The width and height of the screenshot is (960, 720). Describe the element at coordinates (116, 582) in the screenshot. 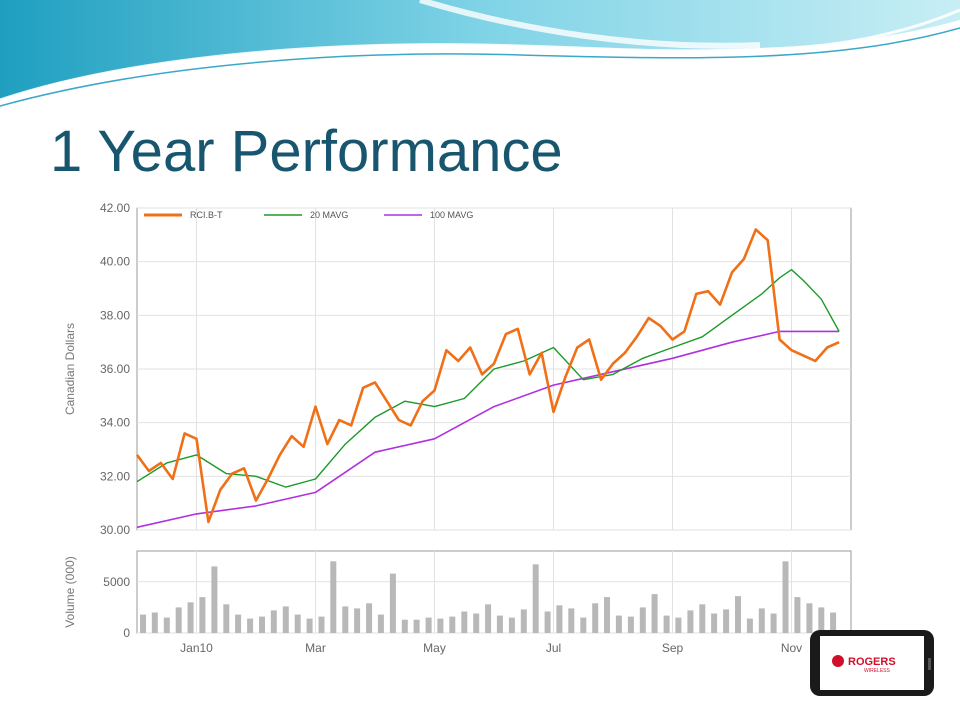

I see `volume-tick-label: 5000` at that location.